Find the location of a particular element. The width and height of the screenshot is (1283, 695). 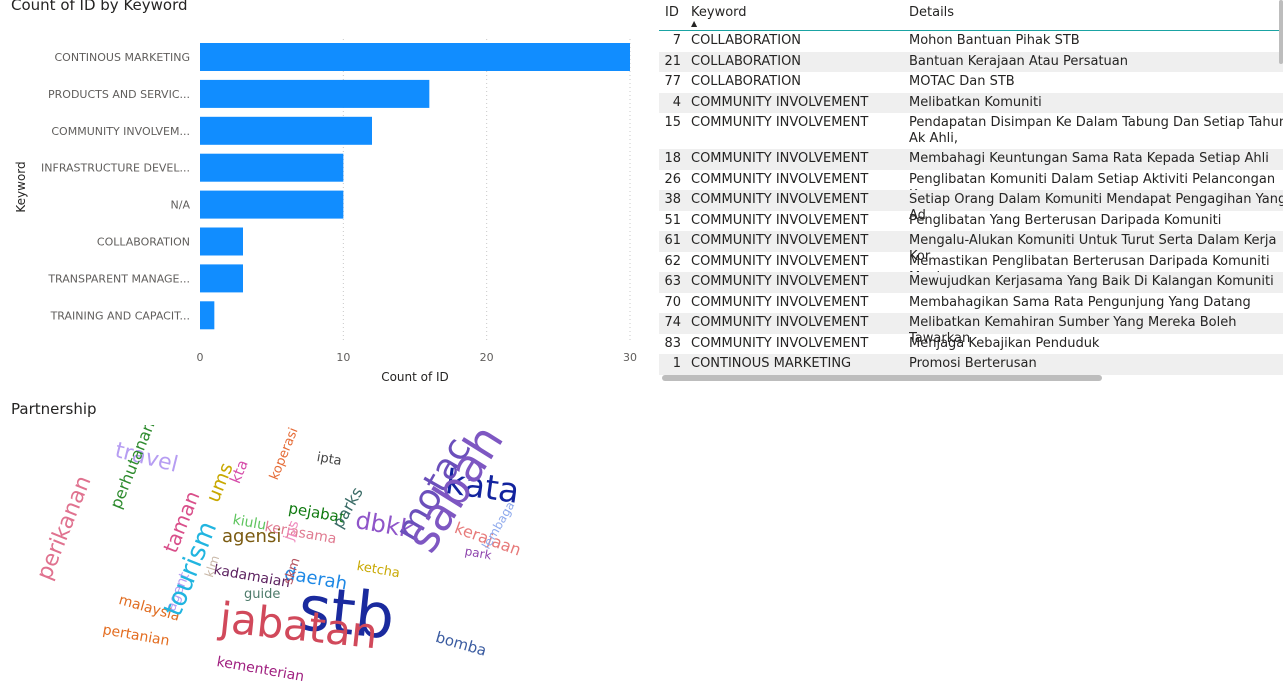

word-pertanian: pertanian is located at coordinates (136, 636).